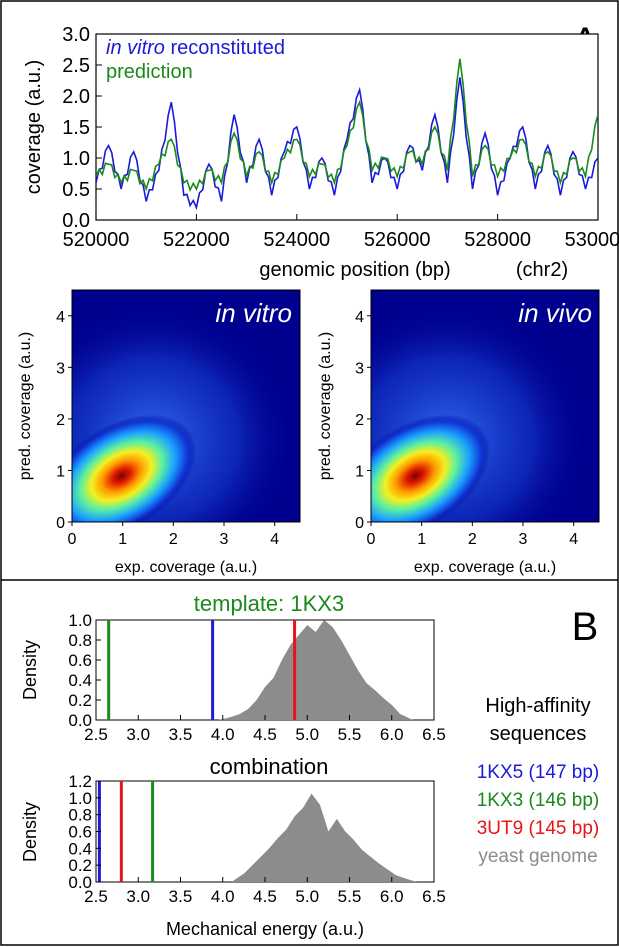  Describe the element at coordinates (538, 828) in the screenshot. I see `legend-b-item-3ut9: 3UT9 (145 bp)` at that location.